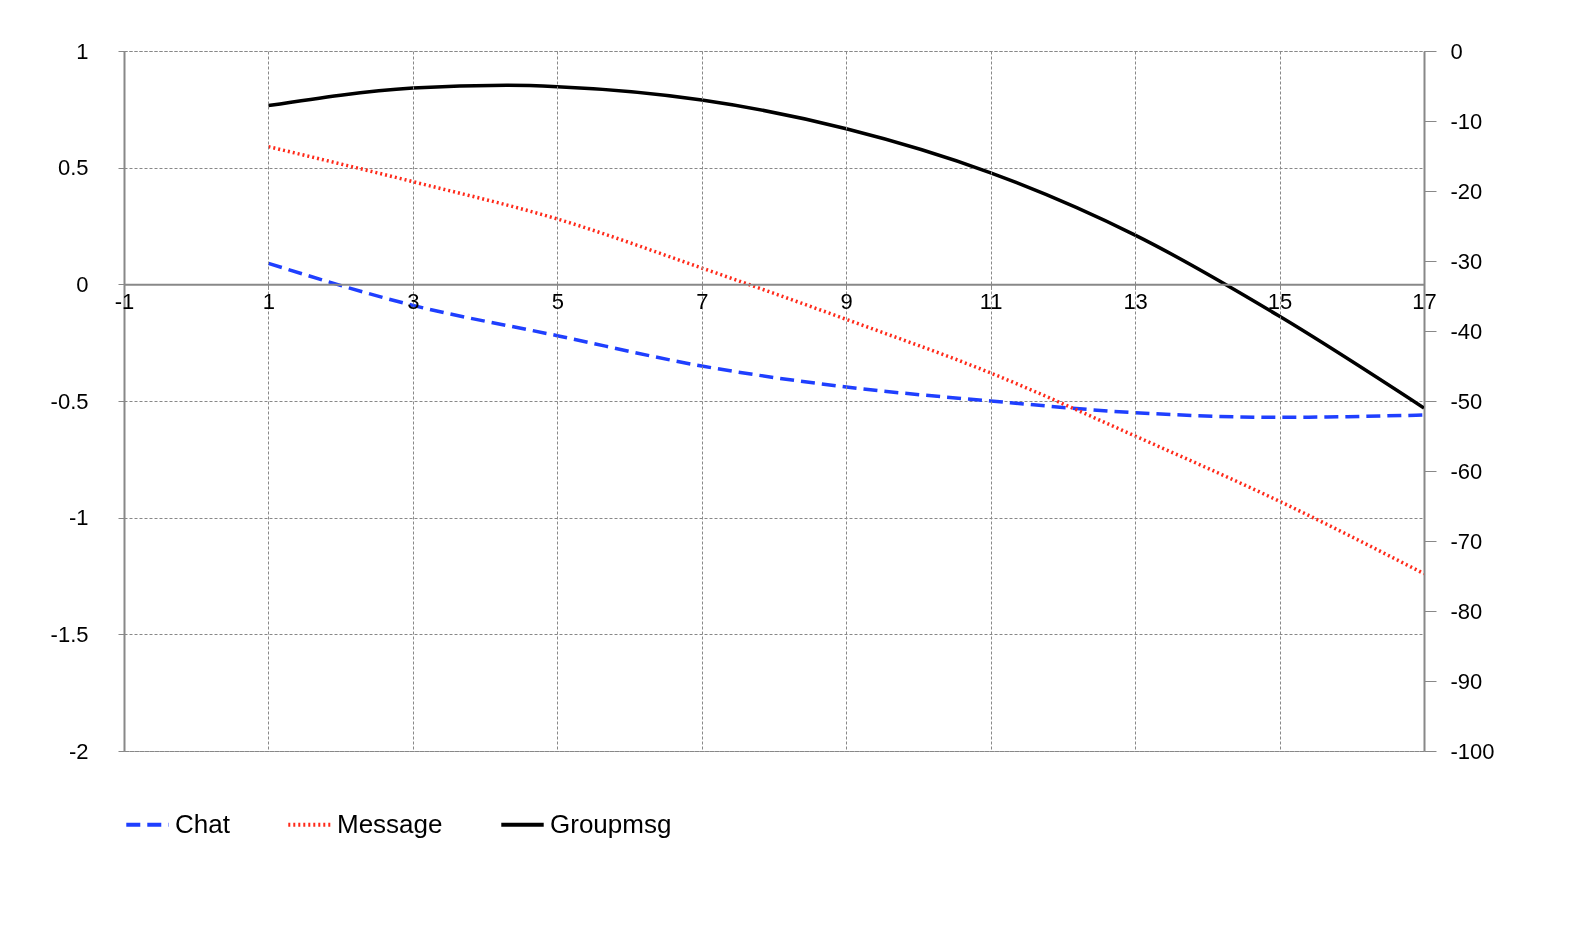  What do you see at coordinates (611, 823) in the screenshot?
I see `legend-label: Groupmsg` at bounding box center [611, 823].